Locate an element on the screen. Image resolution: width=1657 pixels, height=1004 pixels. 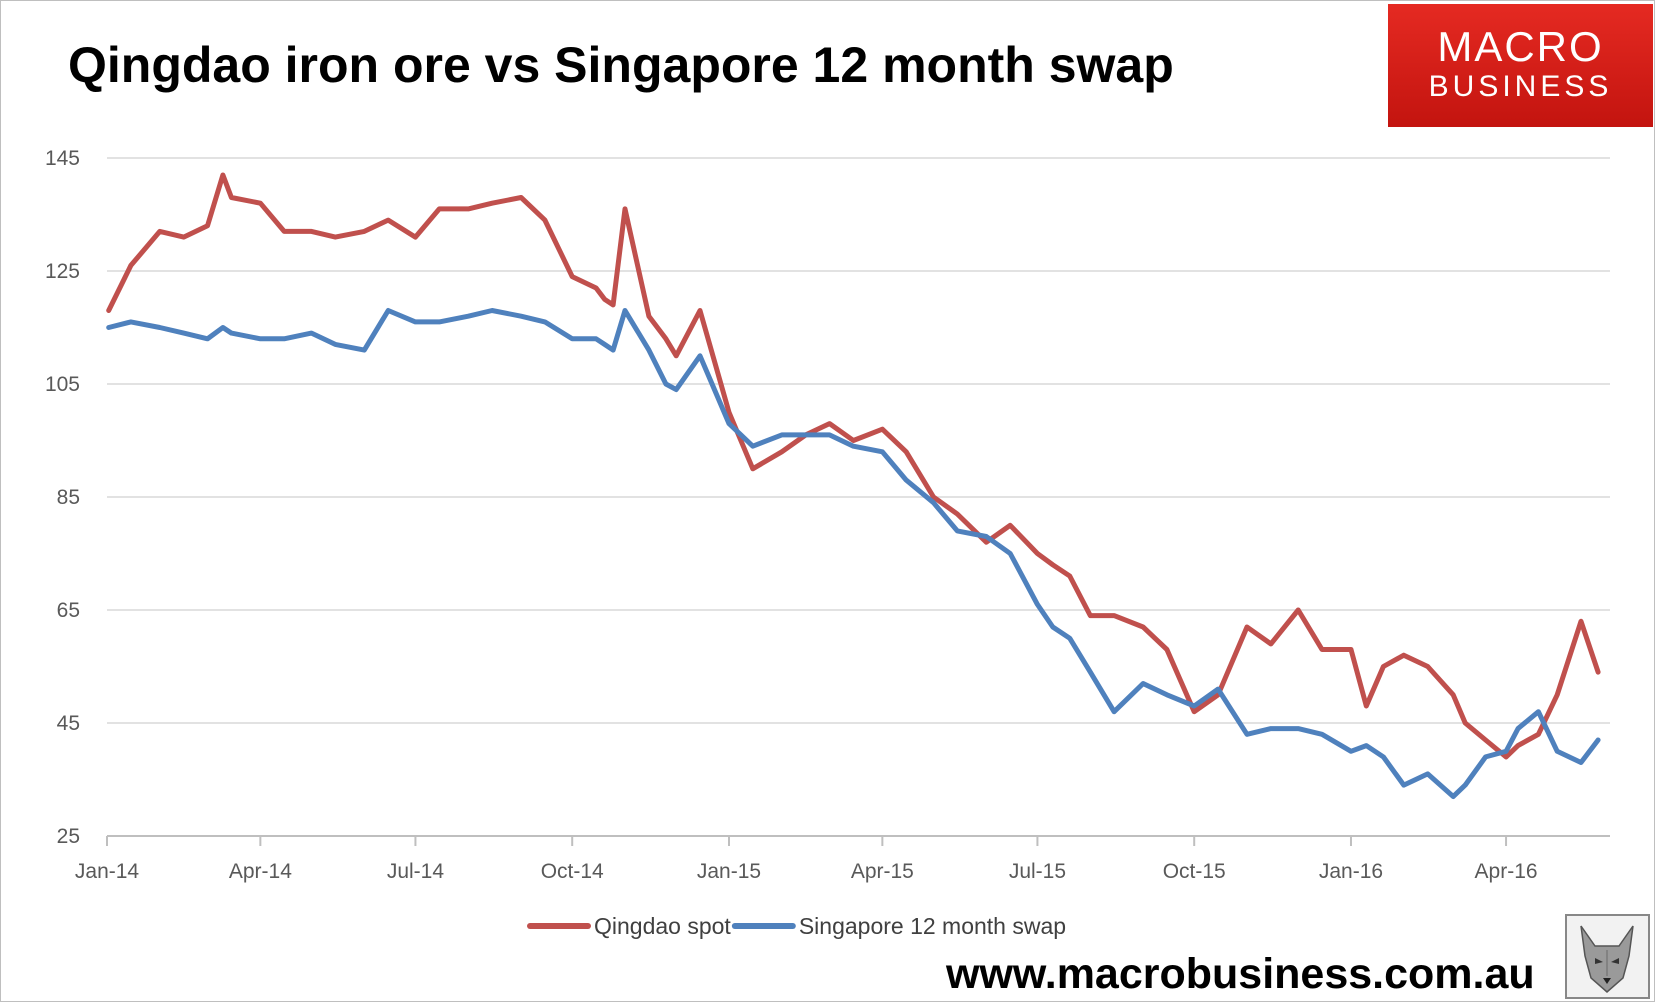
footer-url: www.macrobusiness.com.au is located at coordinates (1240, 974).